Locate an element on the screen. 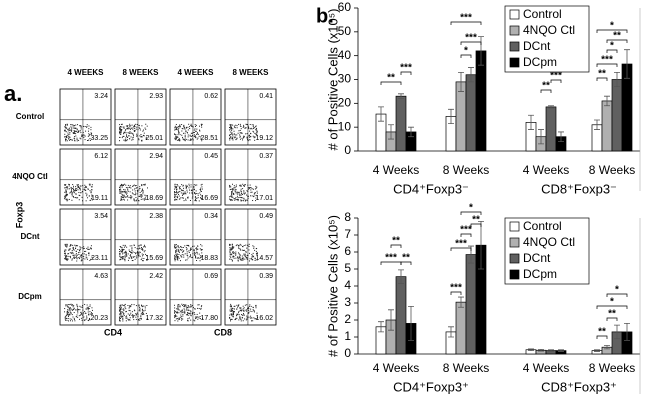  quadrant-value: 28.51 is located at coordinates (209, 138).